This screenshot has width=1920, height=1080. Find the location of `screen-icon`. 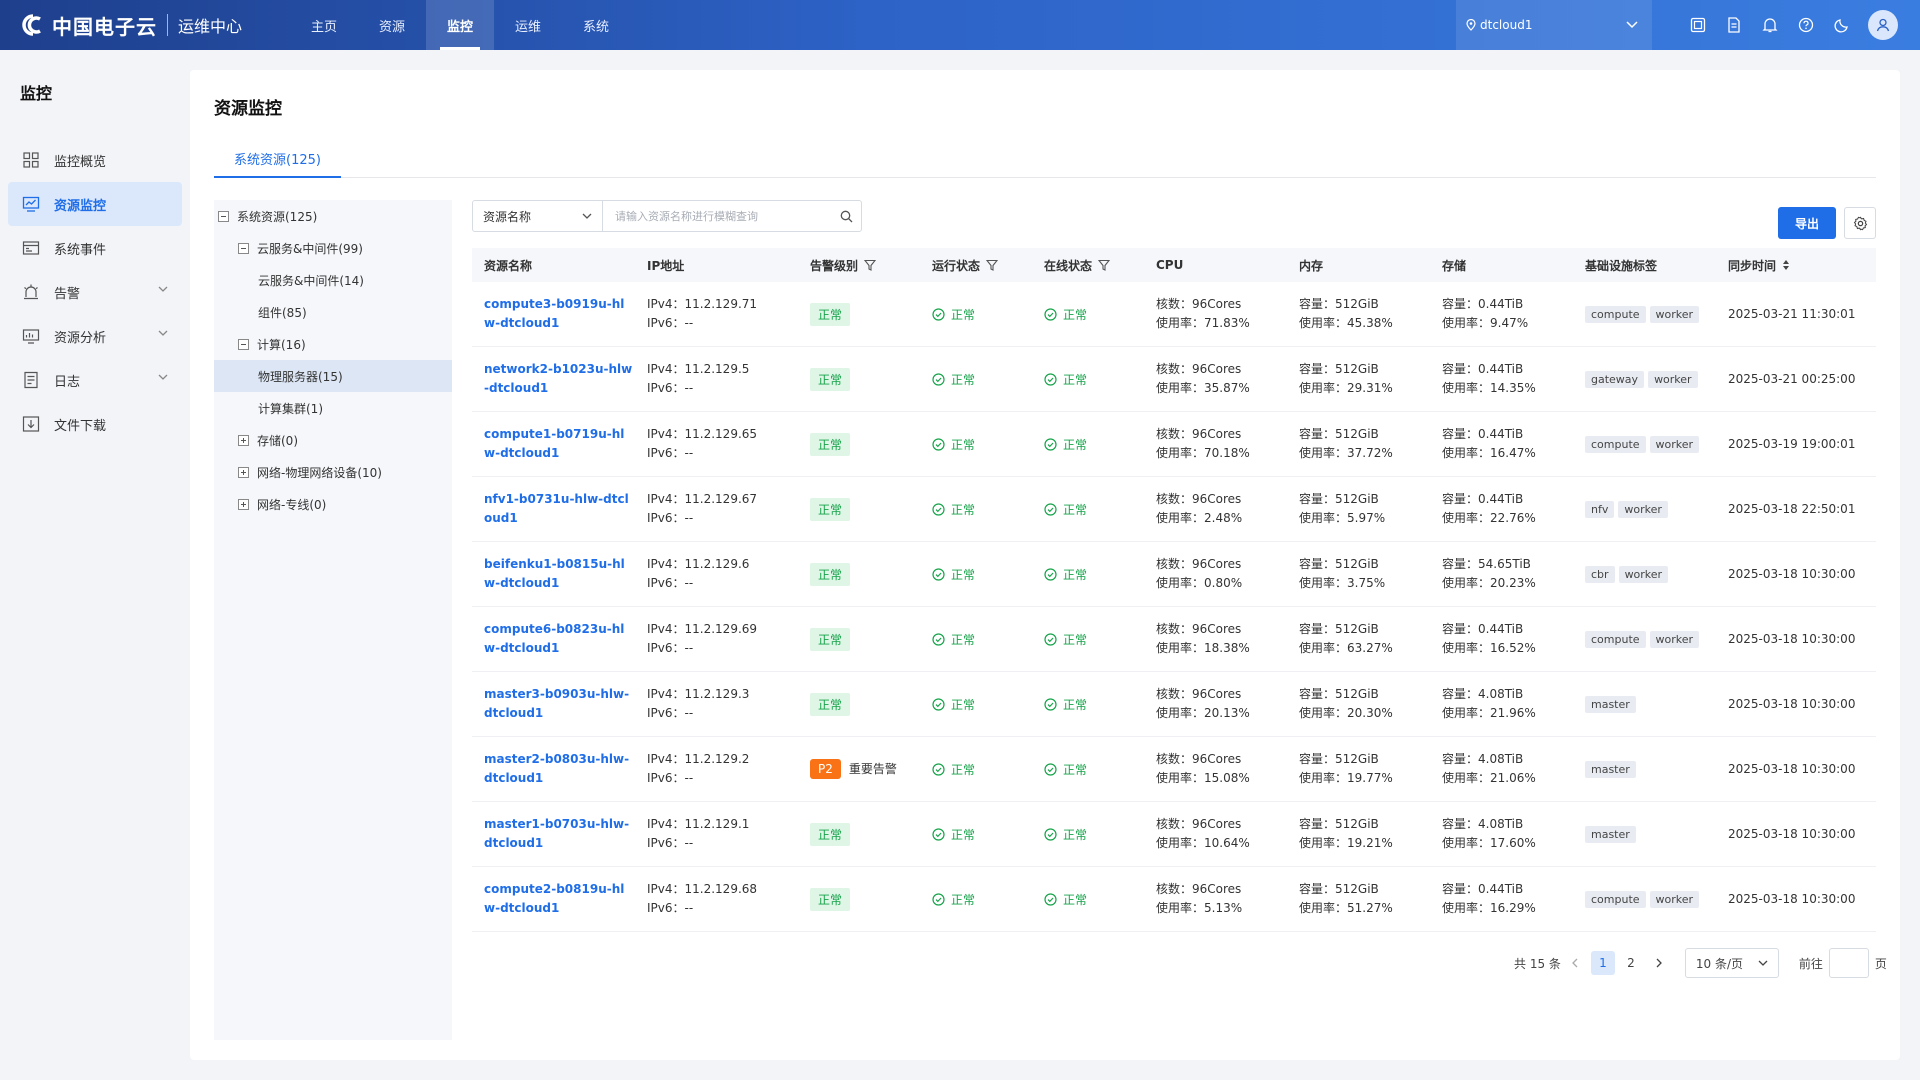

screen-icon is located at coordinates (1698, 25).